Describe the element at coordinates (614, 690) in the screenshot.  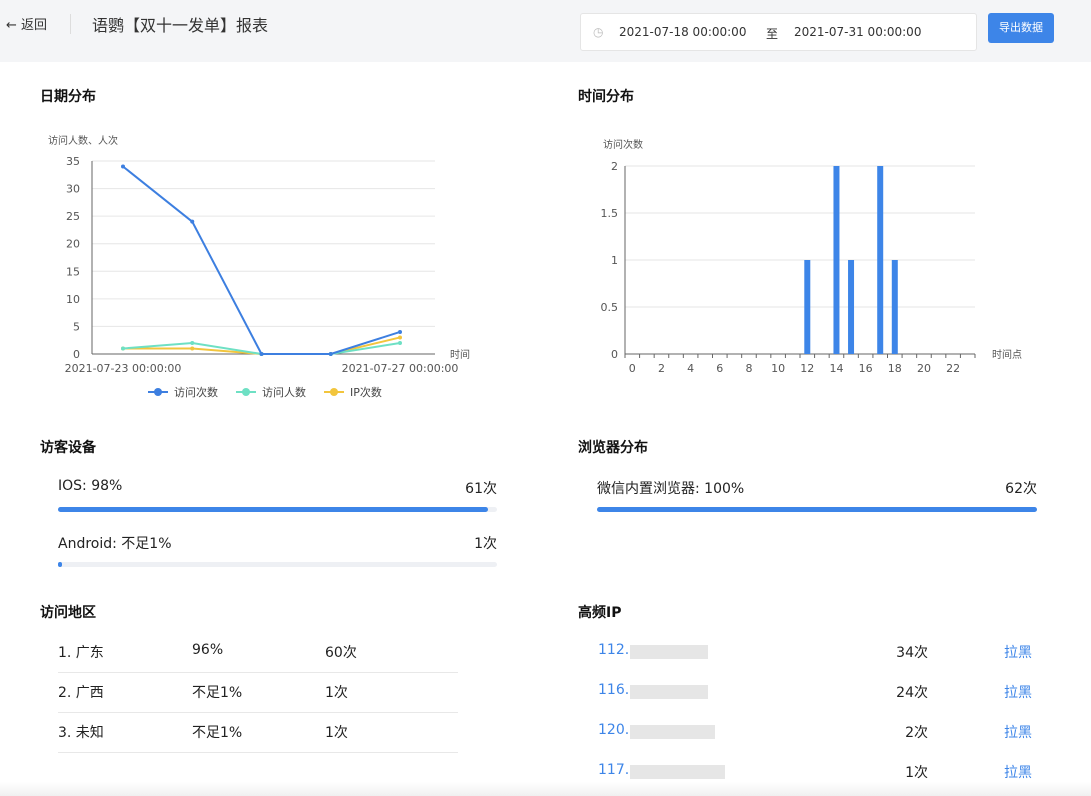
I see `ip-address: 116.` at that location.